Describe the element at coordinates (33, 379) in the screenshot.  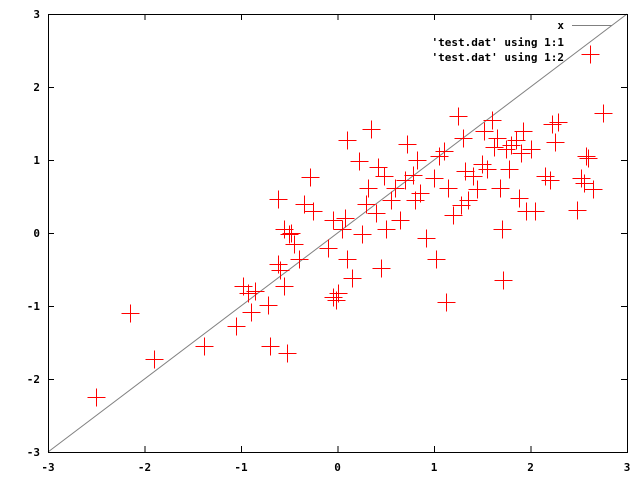
I see `y-tick-label: -2` at that location.